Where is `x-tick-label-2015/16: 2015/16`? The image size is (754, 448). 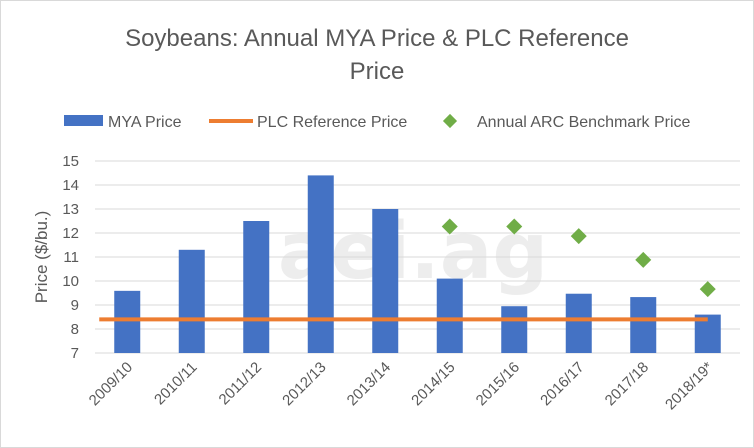
x-tick-label-2015/16: 2015/16 is located at coordinates (498, 384).